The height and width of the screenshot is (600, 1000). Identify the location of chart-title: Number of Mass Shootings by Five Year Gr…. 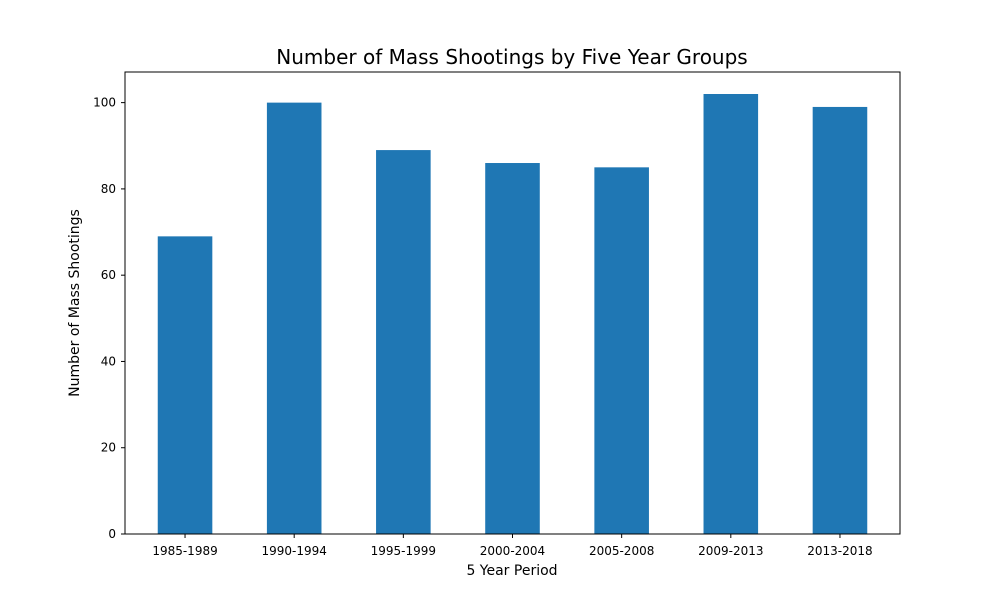
(511, 57).